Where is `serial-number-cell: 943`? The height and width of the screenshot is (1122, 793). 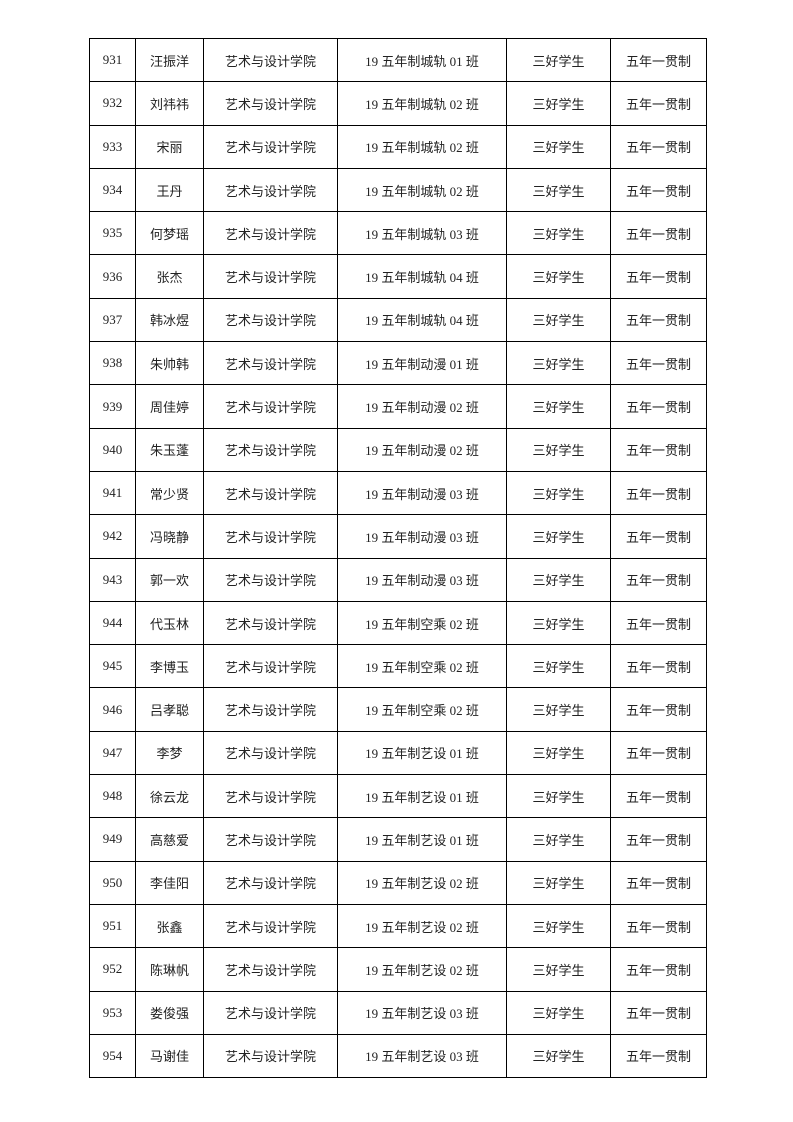 serial-number-cell: 943 is located at coordinates (112, 579).